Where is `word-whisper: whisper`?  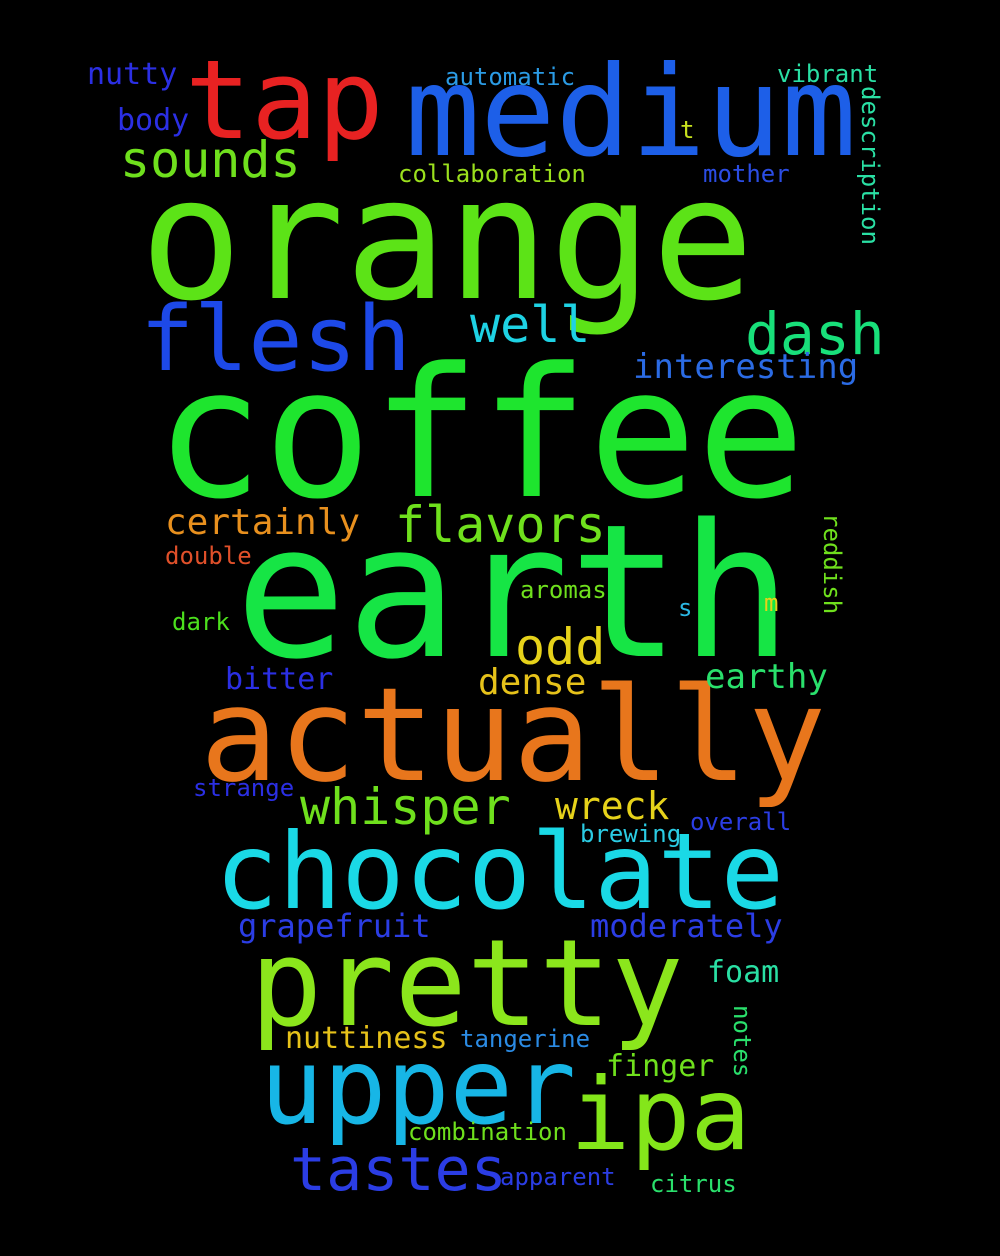
word-whisper: whisper is located at coordinates (405, 807).